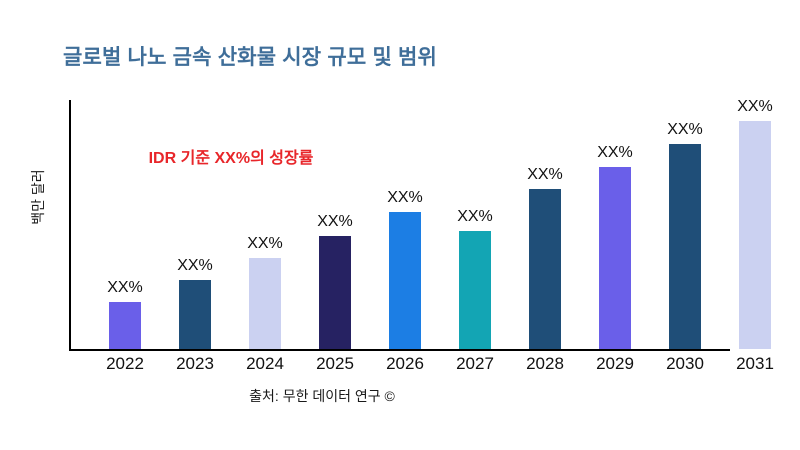 This screenshot has height=450, width=800. What do you see at coordinates (545, 363) in the screenshot?
I see `x-tick-label: 2028` at bounding box center [545, 363].